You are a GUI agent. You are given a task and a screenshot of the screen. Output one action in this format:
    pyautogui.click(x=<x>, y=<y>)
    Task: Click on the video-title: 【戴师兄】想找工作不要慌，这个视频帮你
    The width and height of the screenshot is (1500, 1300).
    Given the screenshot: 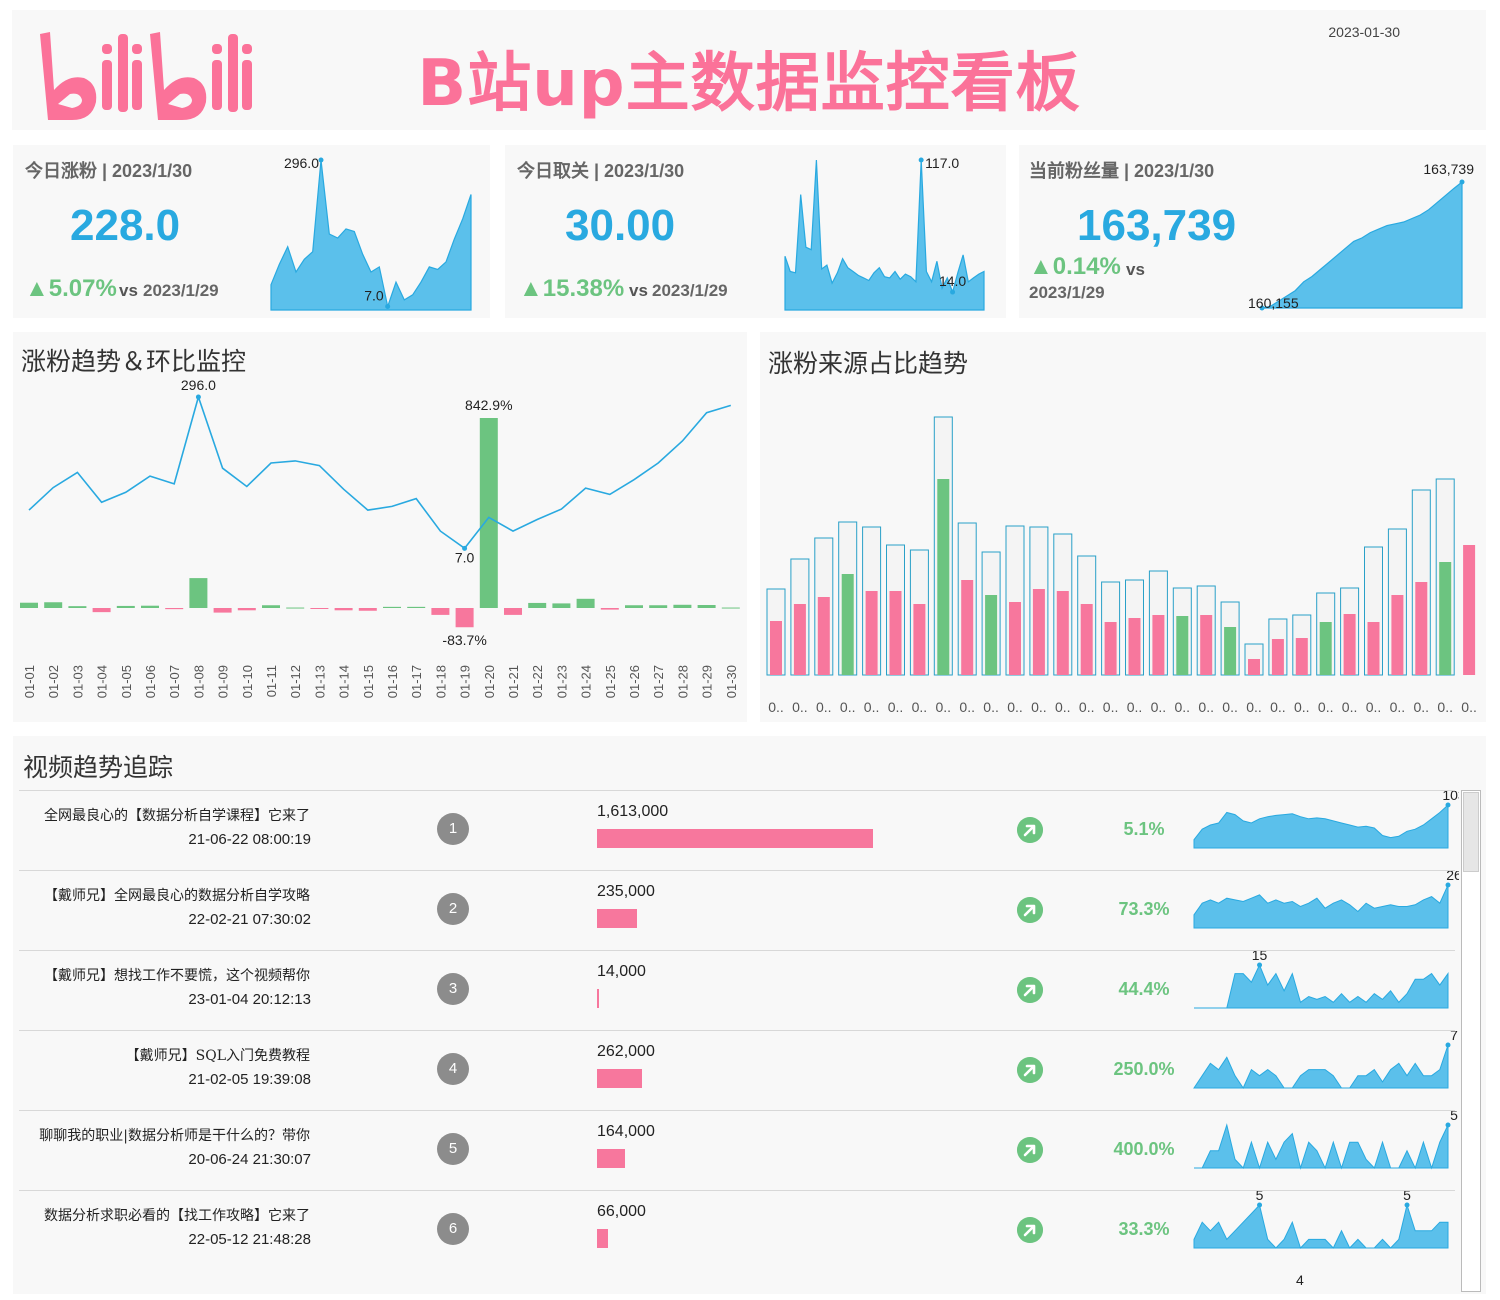 What is the action you would take?
    pyautogui.click(x=177, y=976)
    